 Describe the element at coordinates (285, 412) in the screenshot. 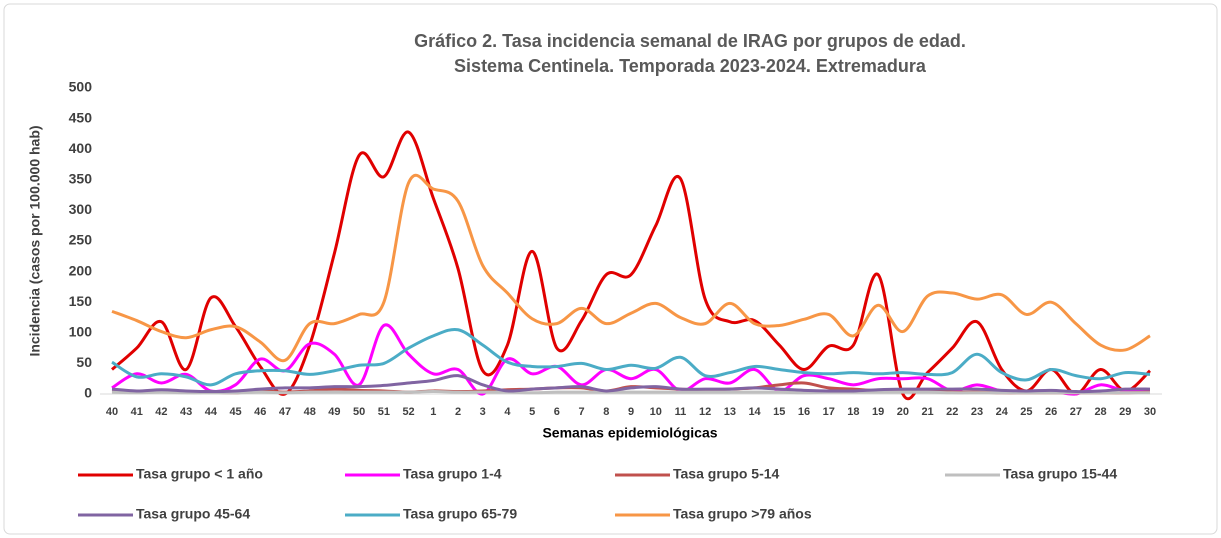

I see `x-tick-label: 47` at that location.